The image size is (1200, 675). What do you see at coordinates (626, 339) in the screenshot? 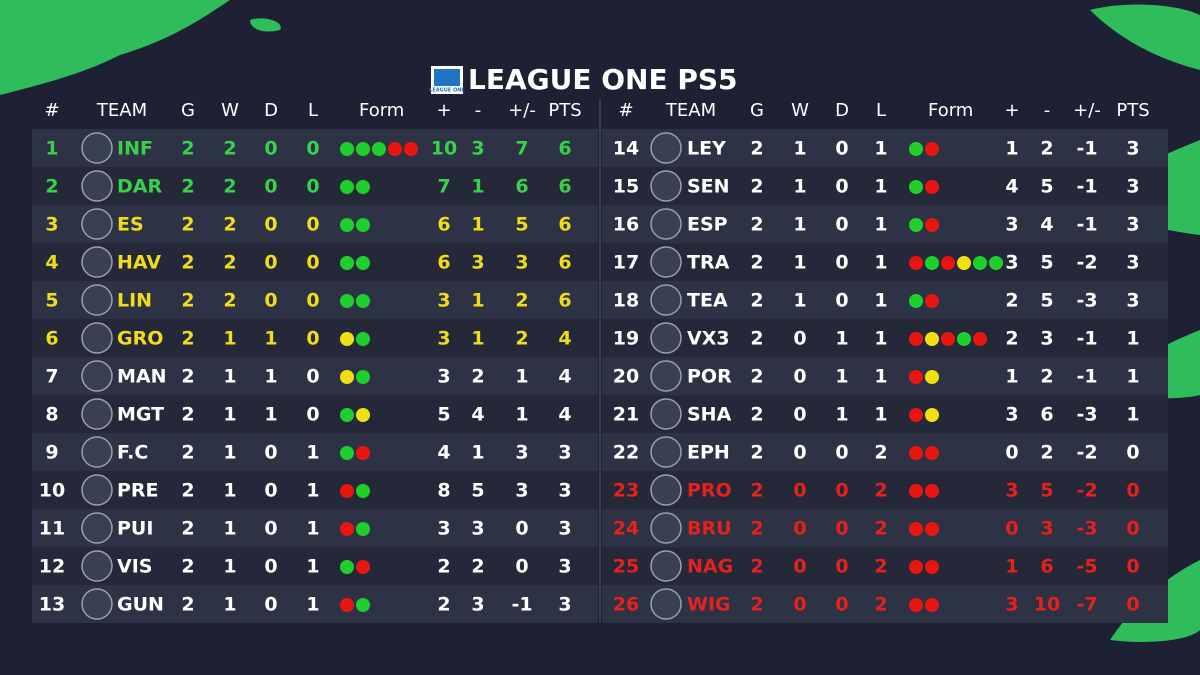
I see `rank: 19` at bounding box center [626, 339].